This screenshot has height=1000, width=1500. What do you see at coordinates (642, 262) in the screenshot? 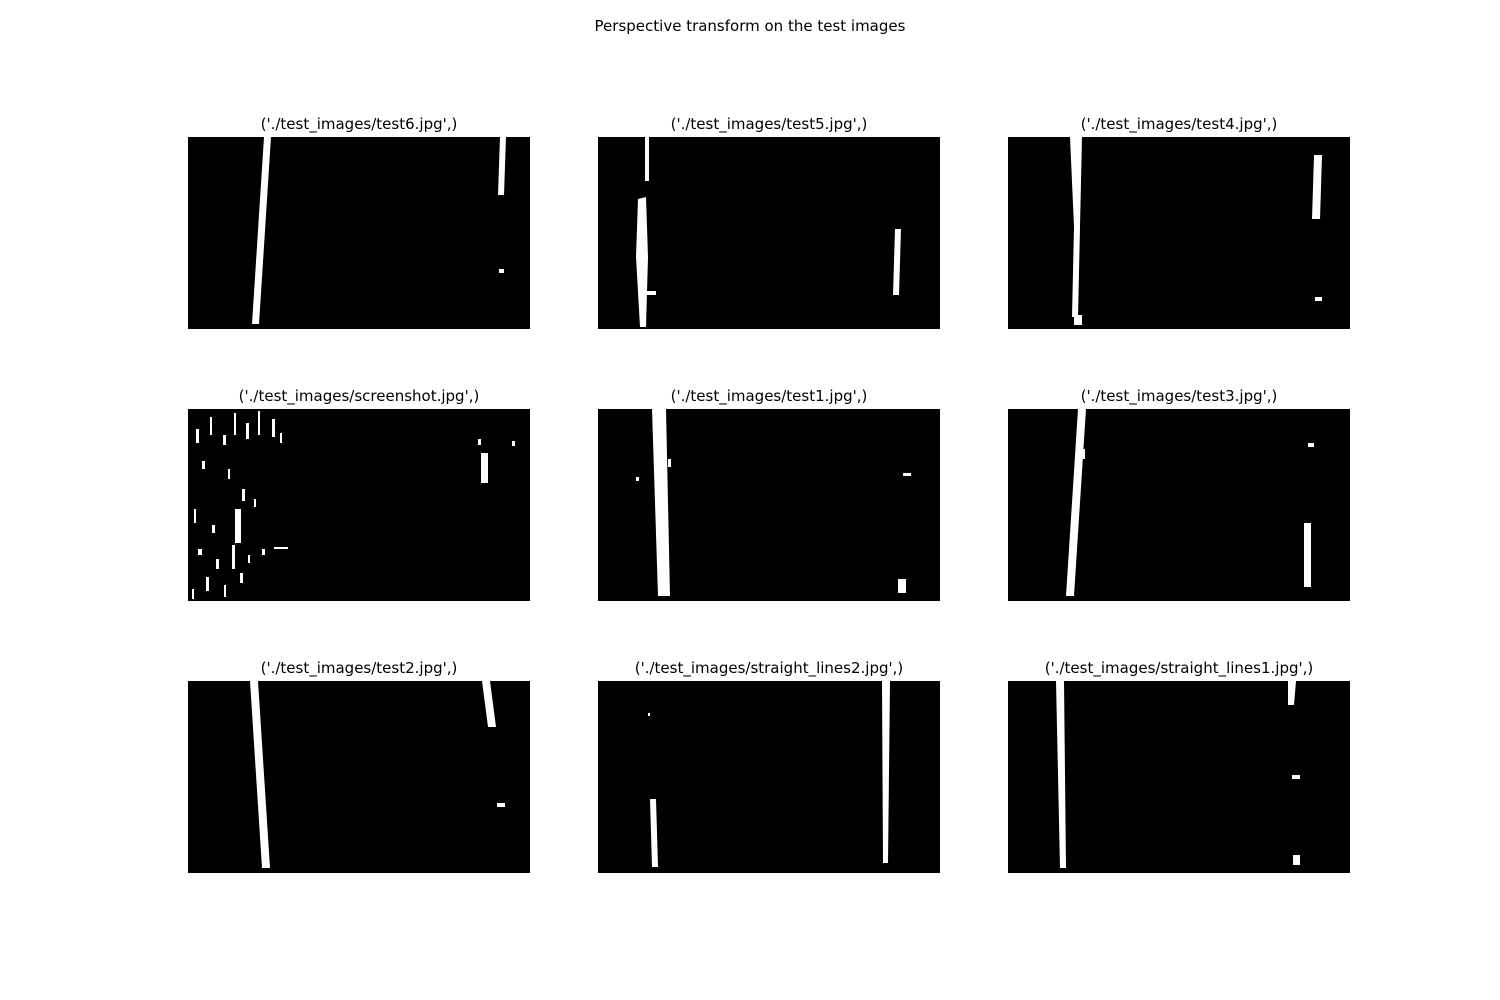
I see `left-lane-blob` at bounding box center [642, 262].